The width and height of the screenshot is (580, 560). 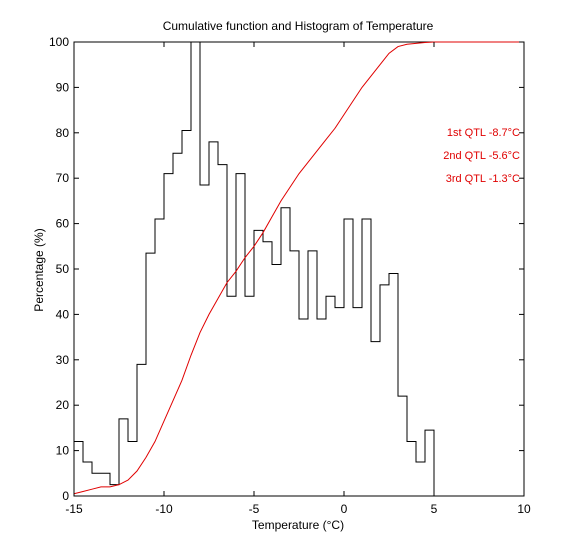 What do you see at coordinates (63, 178) in the screenshot?
I see `y-tick-label: 70` at bounding box center [63, 178].